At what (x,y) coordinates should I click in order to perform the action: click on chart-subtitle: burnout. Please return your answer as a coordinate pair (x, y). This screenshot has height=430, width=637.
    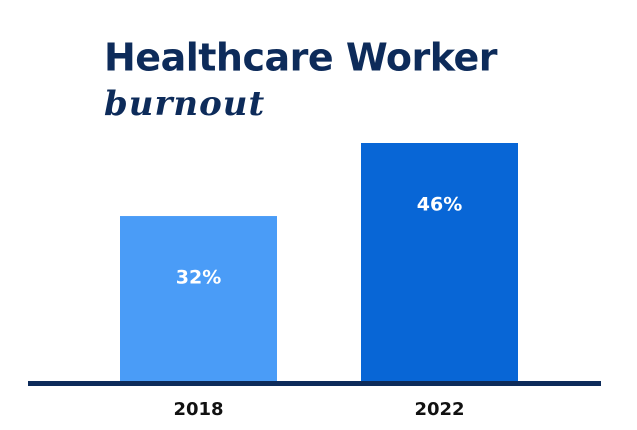
    Looking at the image, I should click on (184, 104).